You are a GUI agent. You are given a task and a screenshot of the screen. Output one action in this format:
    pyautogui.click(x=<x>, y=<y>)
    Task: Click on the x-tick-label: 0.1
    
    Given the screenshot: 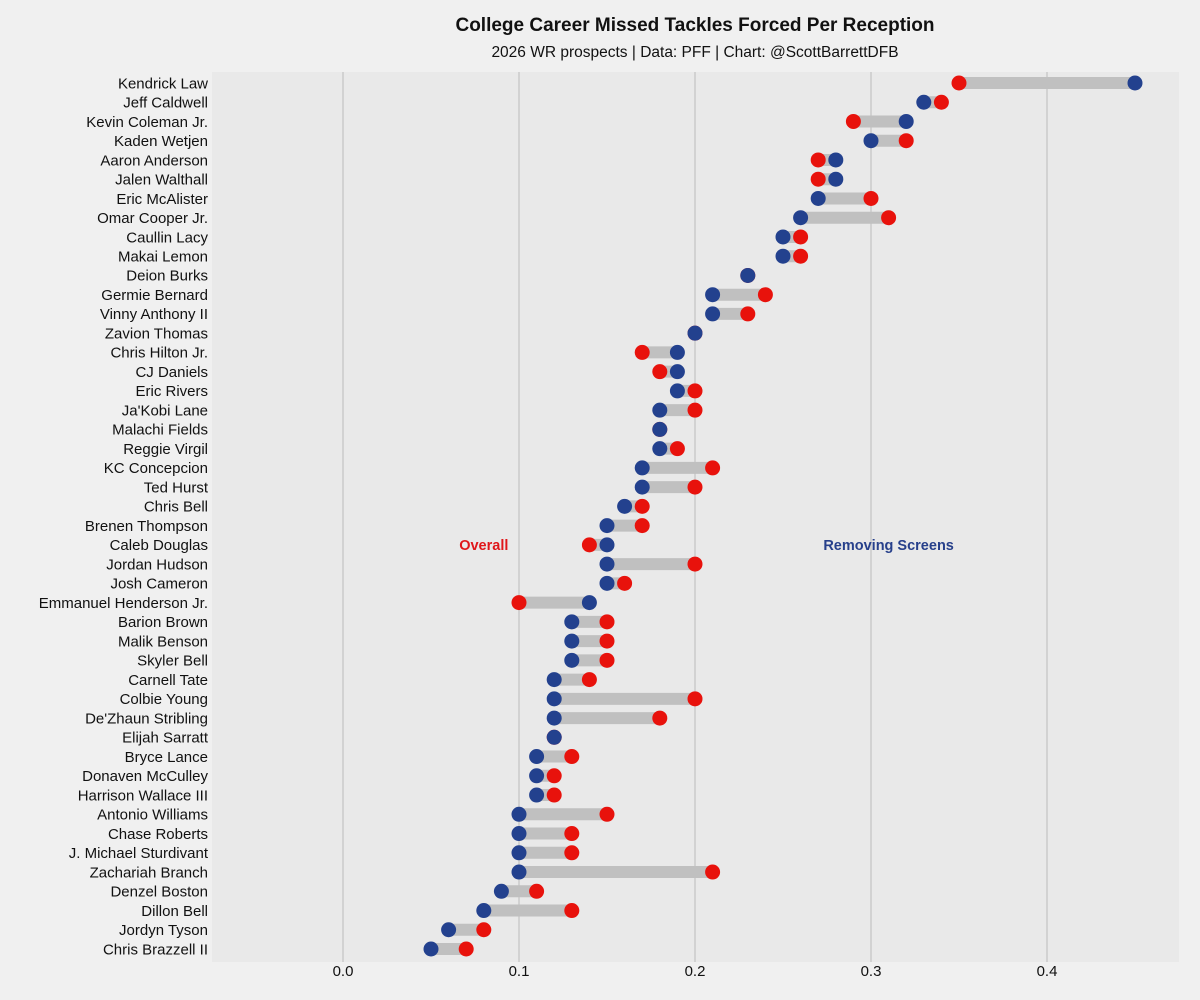 What is the action you would take?
    pyautogui.click(x=519, y=971)
    